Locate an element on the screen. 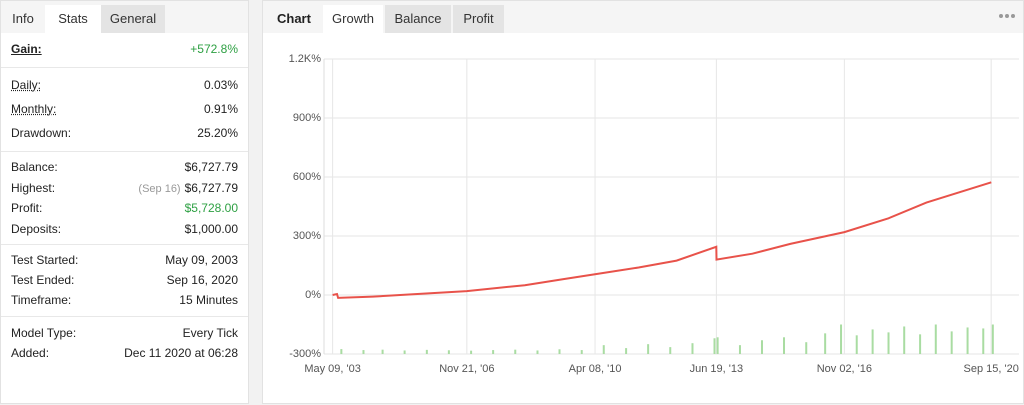 This screenshot has width=1024, height=405. stat-row: Balance: $6,727.79 is located at coordinates (124, 167).